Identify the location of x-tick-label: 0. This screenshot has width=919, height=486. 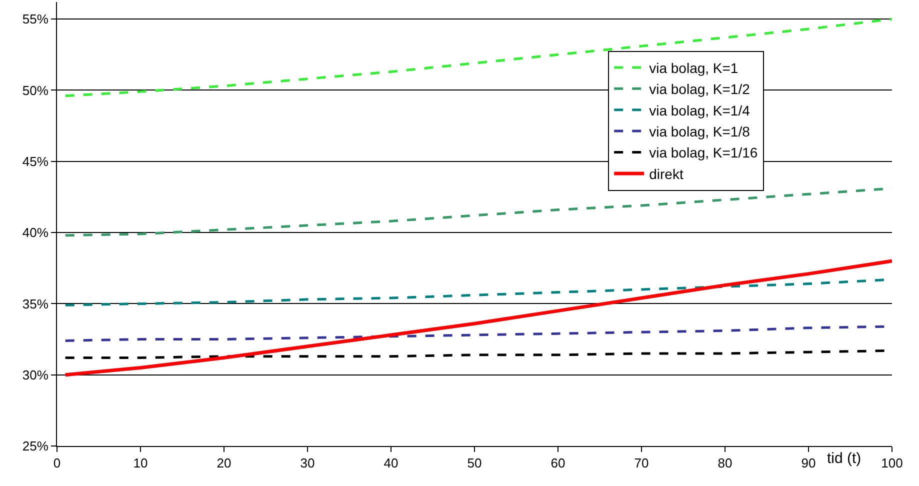
(57, 463).